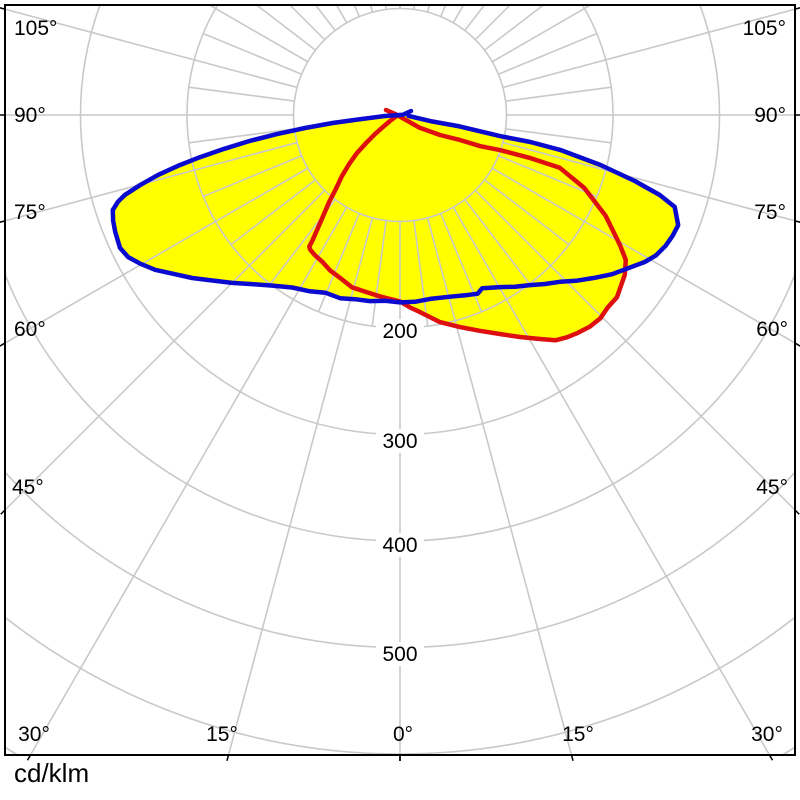 This screenshot has width=800, height=800. What do you see at coordinates (400, 492) in the screenshot?
I see `radial-tick-labels: 200 300 400 500` at bounding box center [400, 492].